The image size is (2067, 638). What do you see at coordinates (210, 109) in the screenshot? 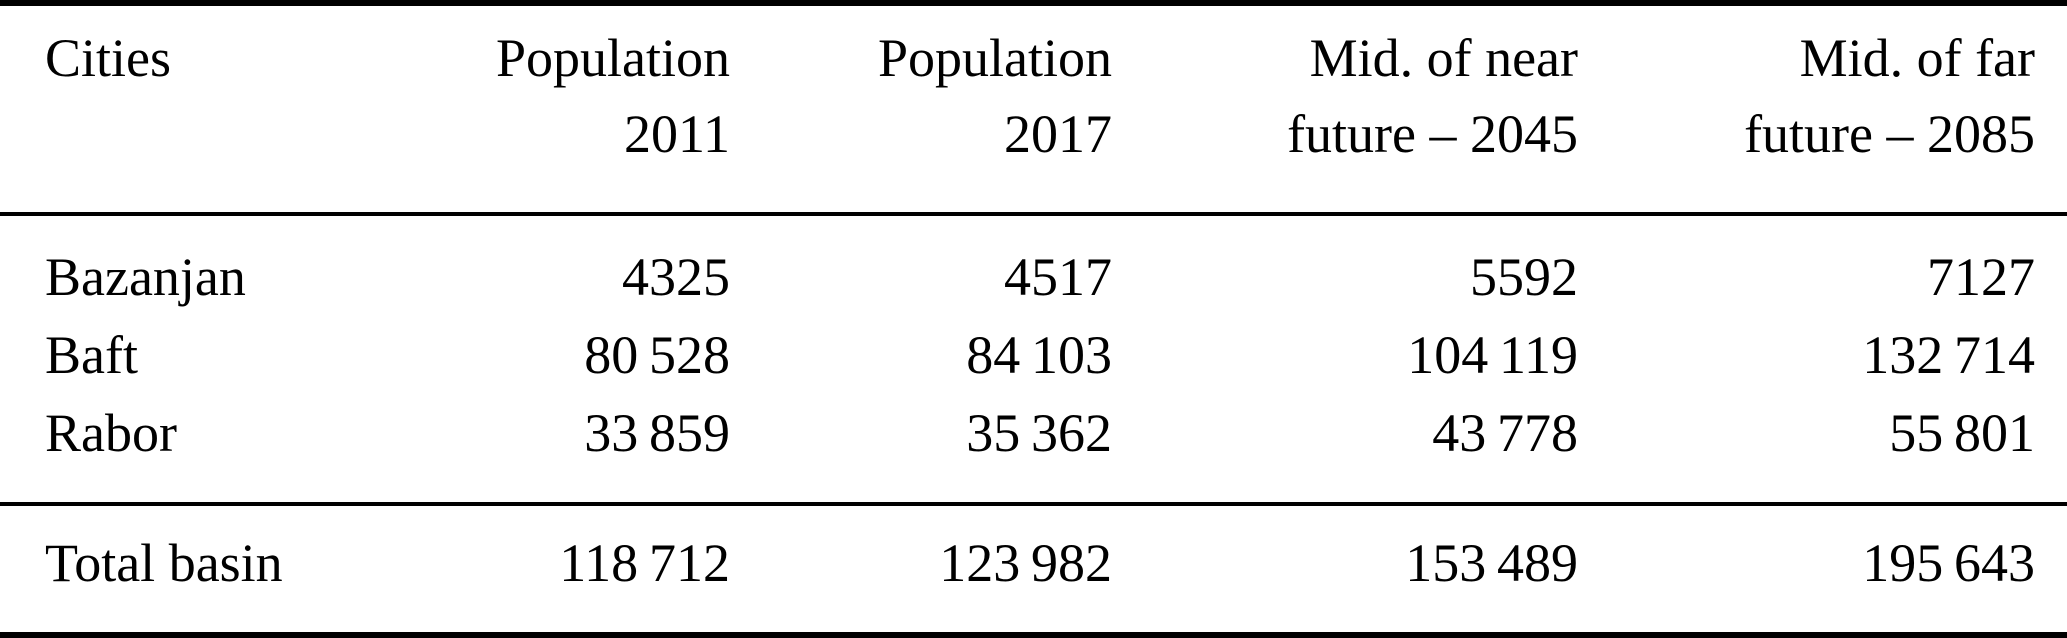
I see `column-header-cities: Cities` at bounding box center [210, 109].